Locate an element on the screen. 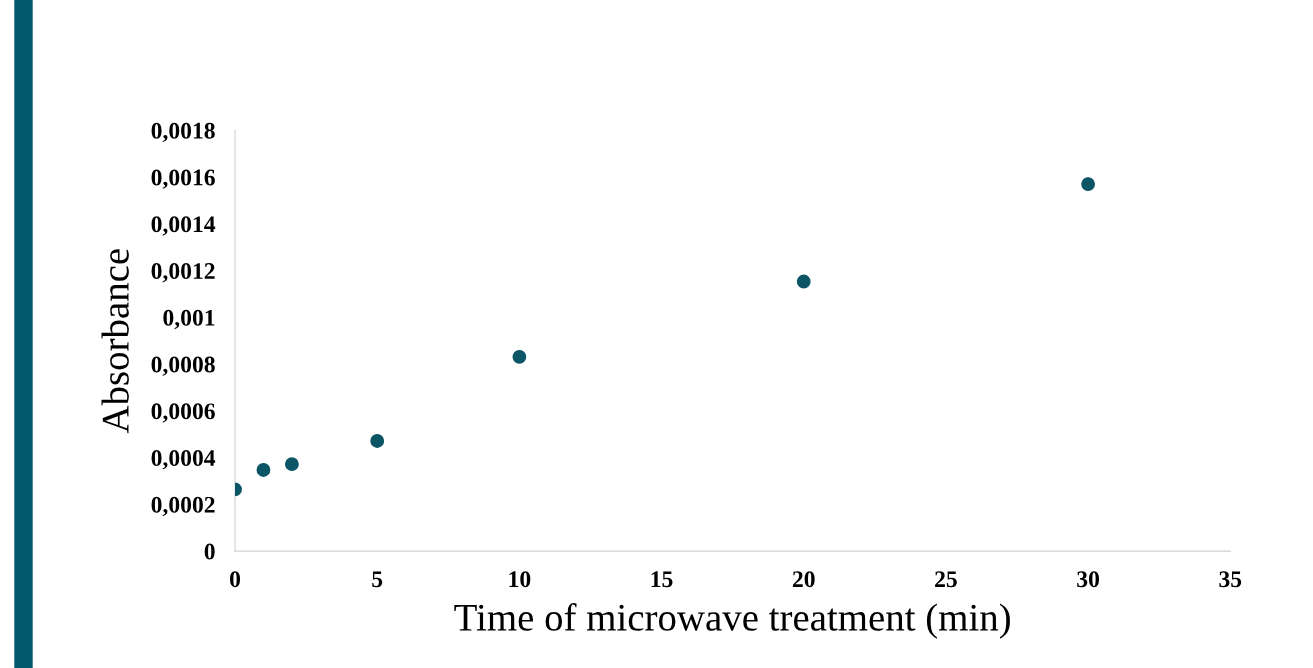  x-tick-label: 25 is located at coordinates (946, 579).